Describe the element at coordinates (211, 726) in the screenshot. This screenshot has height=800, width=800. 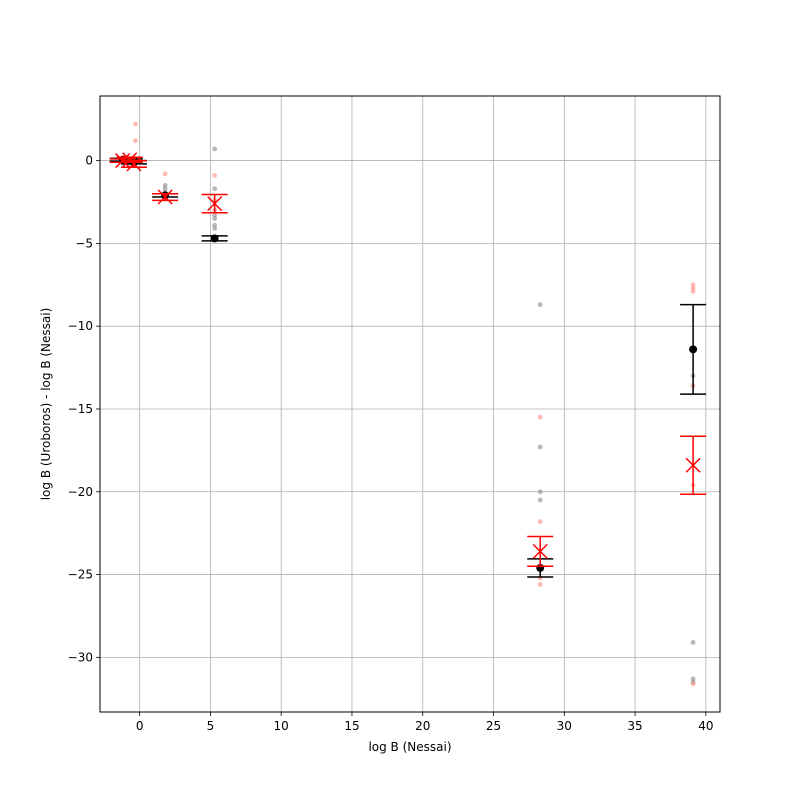
I see `x-tick-label: 5` at that location.